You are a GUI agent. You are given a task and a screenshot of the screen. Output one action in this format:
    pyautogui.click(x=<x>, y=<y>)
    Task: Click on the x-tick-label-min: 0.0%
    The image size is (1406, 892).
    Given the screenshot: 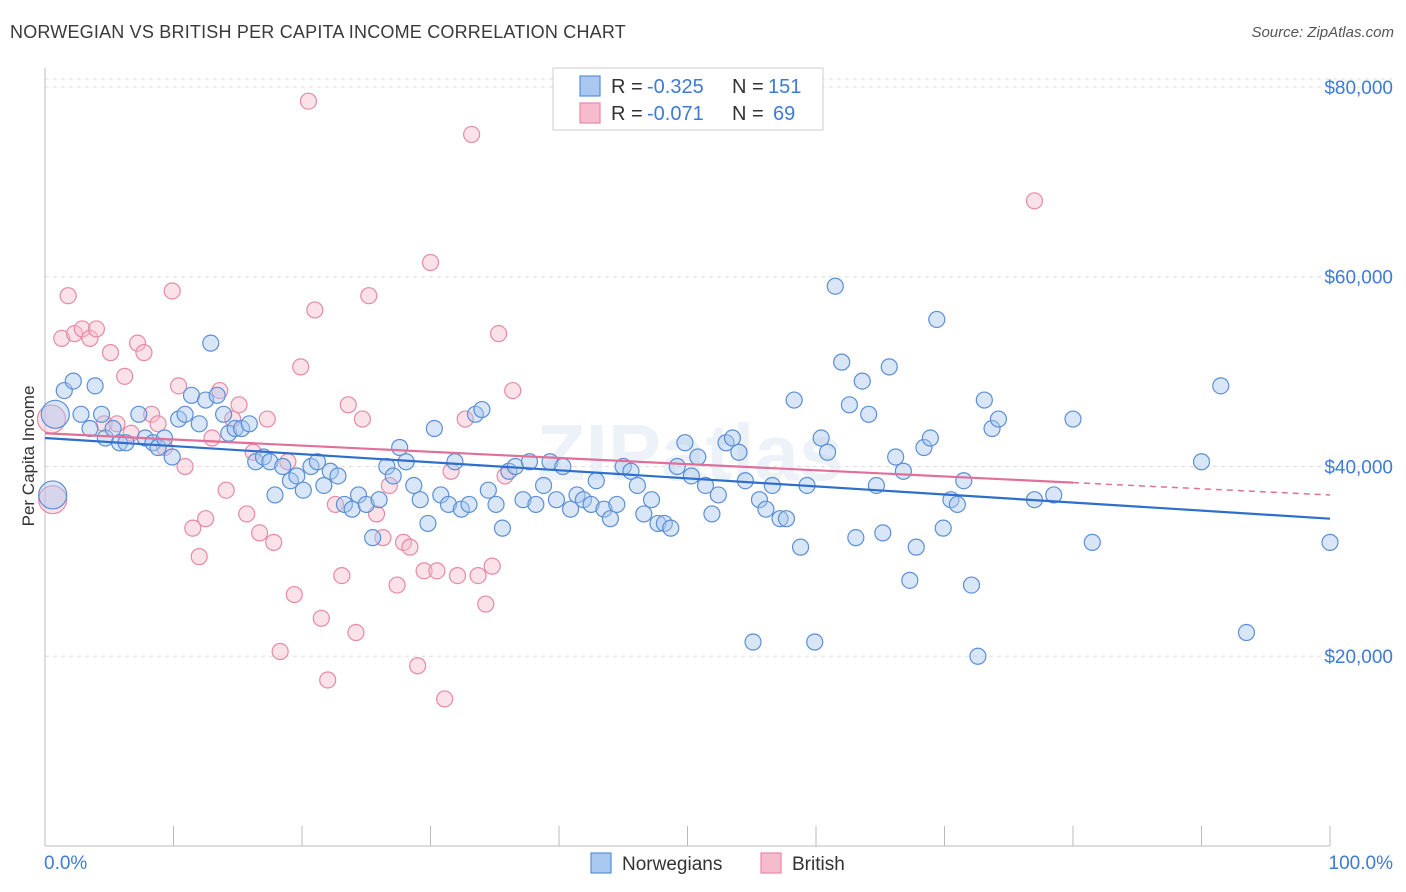 What is the action you would take?
    pyautogui.click(x=65, y=863)
    